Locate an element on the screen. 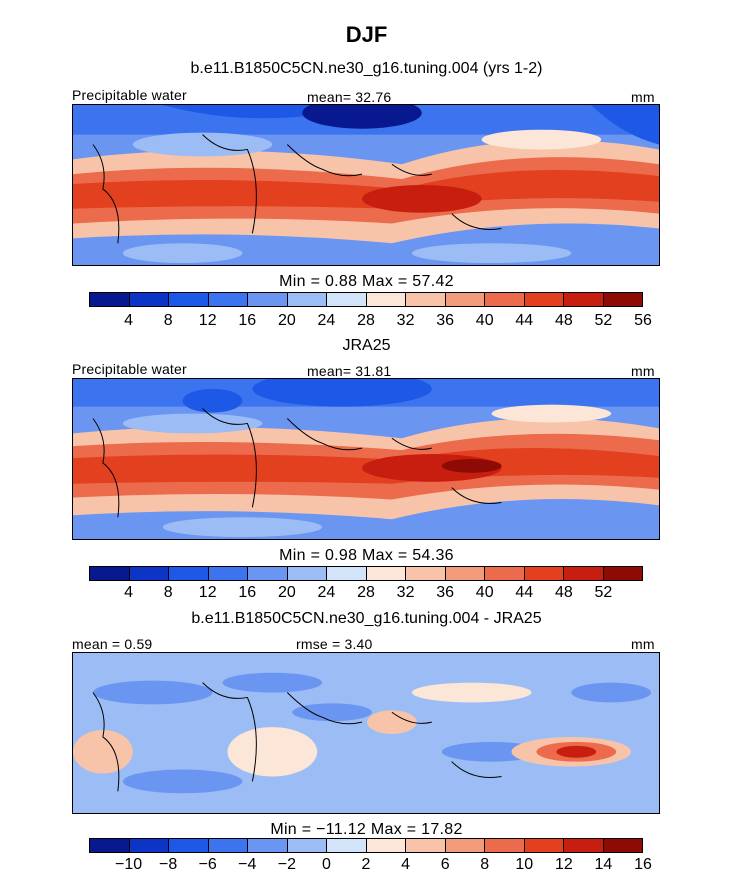 The width and height of the screenshot is (733, 883). colorbar-tick-label: −10 is located at coordinates (128, 864).